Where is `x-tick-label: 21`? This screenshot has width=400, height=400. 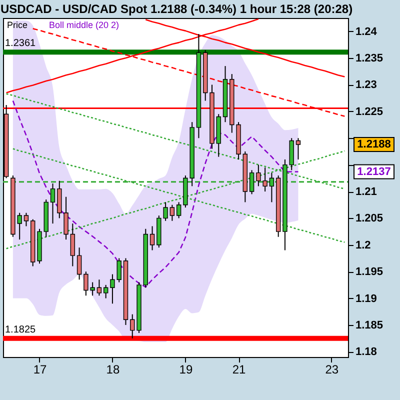
x-tick-label: 21 is located at coordinates (239, 369).